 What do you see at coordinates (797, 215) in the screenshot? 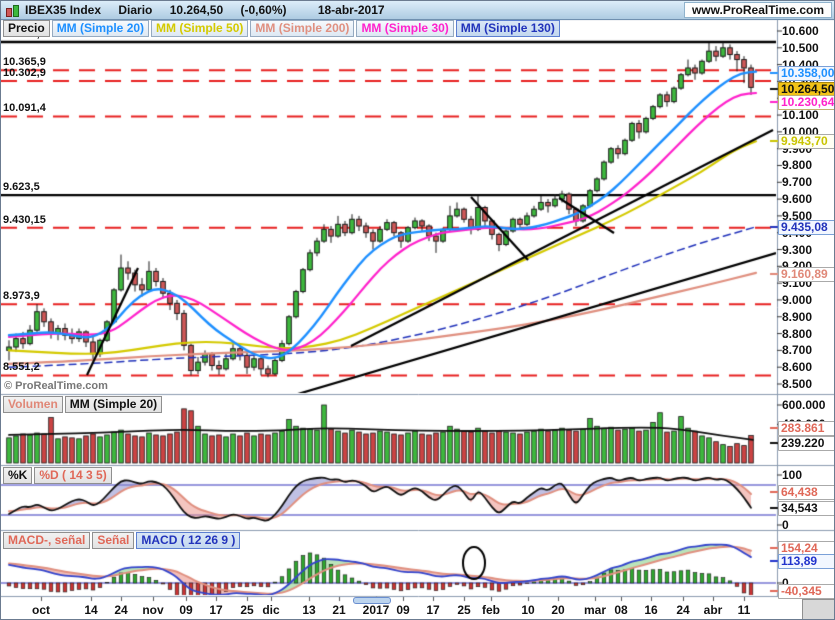
I see `price-axis-label: 9.500` at bounding box center [797, 215].